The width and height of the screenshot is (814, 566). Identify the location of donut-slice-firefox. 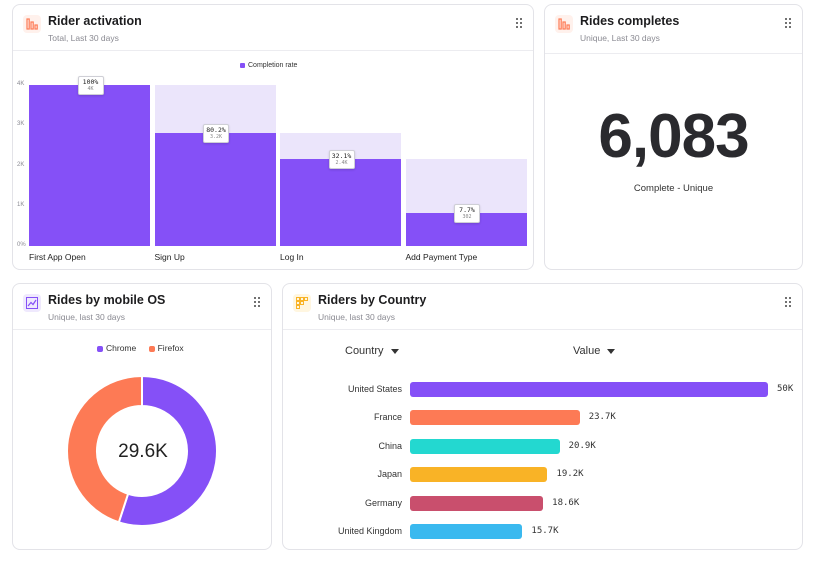
(104, 449).